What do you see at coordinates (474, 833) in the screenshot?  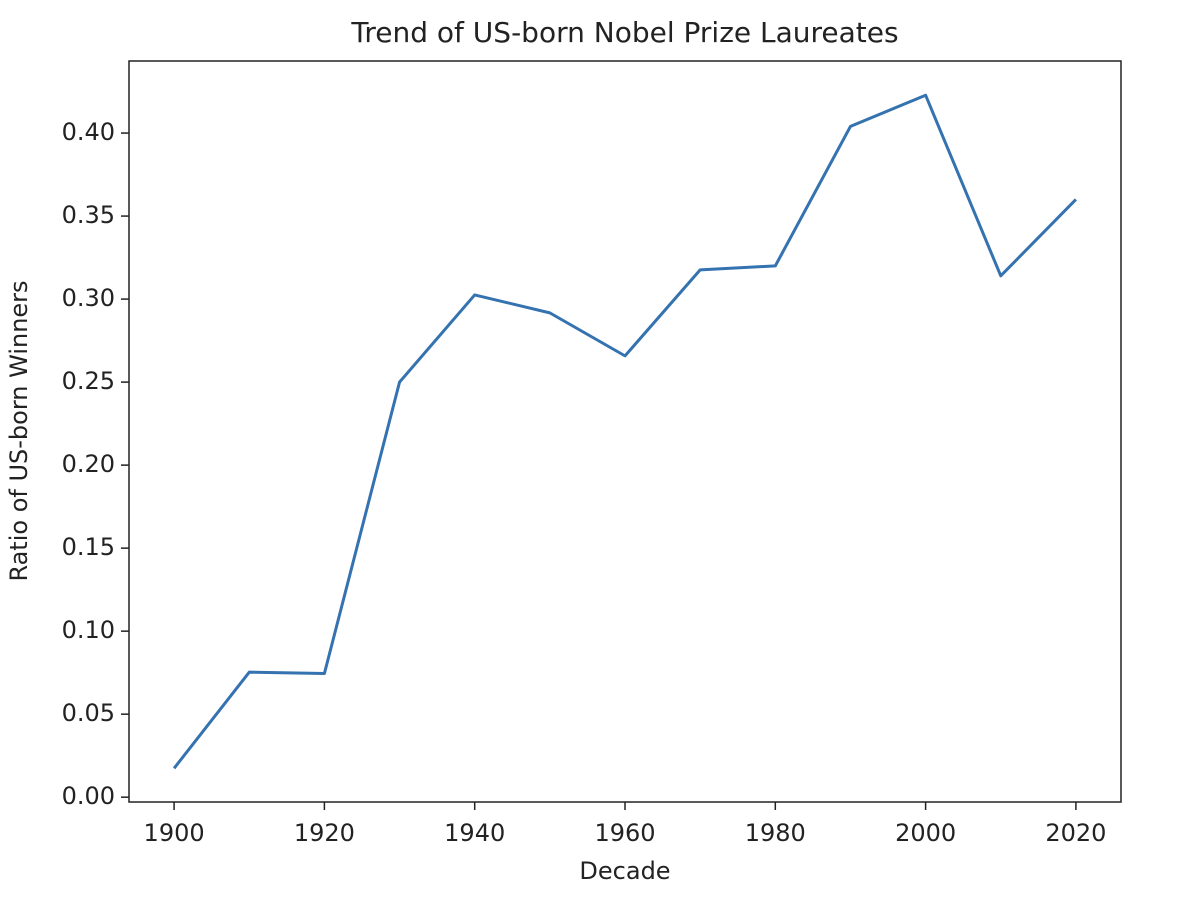 I see `x-tick-label: 1940` at bounding box center [474, 833].